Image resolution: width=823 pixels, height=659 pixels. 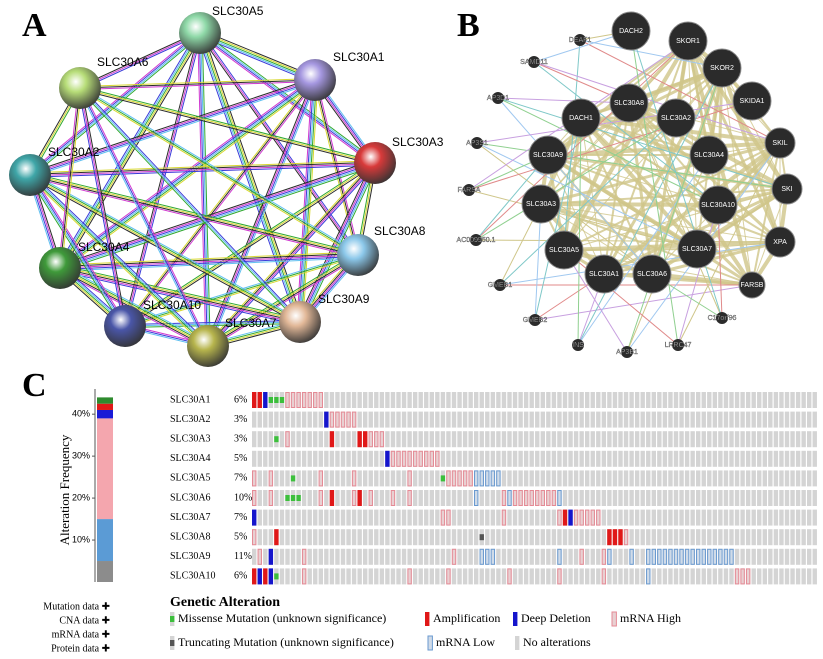 What do you see at coordinates (652, 274) in the screenshot?
I see `node-label: SLC30A6` at bounding box center [652, 274].